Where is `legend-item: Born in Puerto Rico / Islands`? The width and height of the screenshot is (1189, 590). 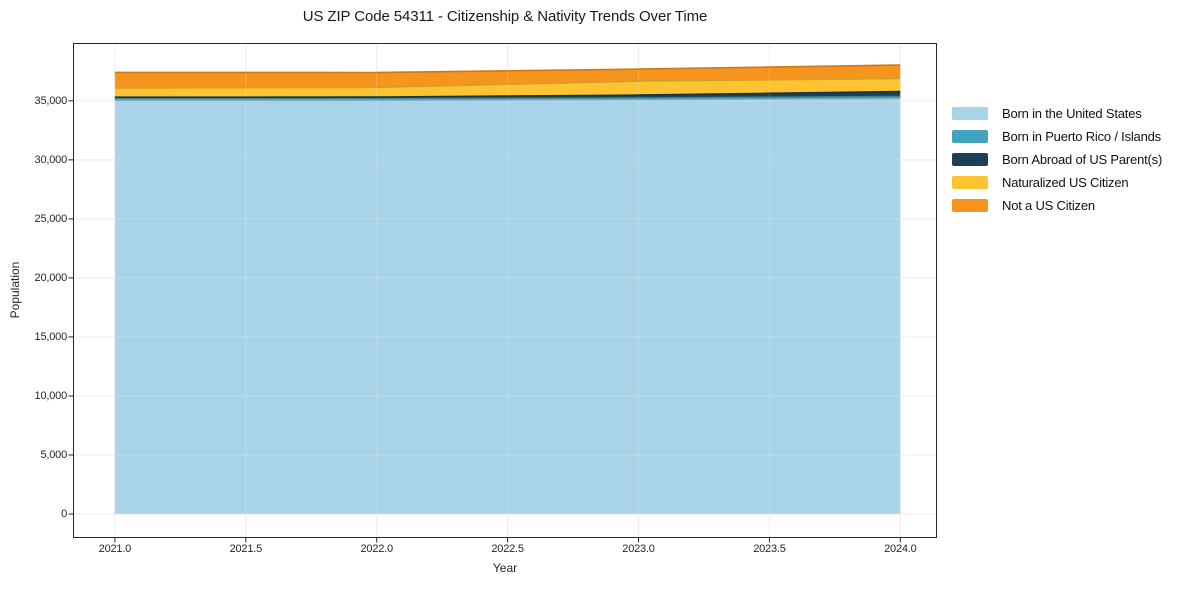 legend-item: Born in Puerto Rico / Islands is located at coordinates (1057, 136).